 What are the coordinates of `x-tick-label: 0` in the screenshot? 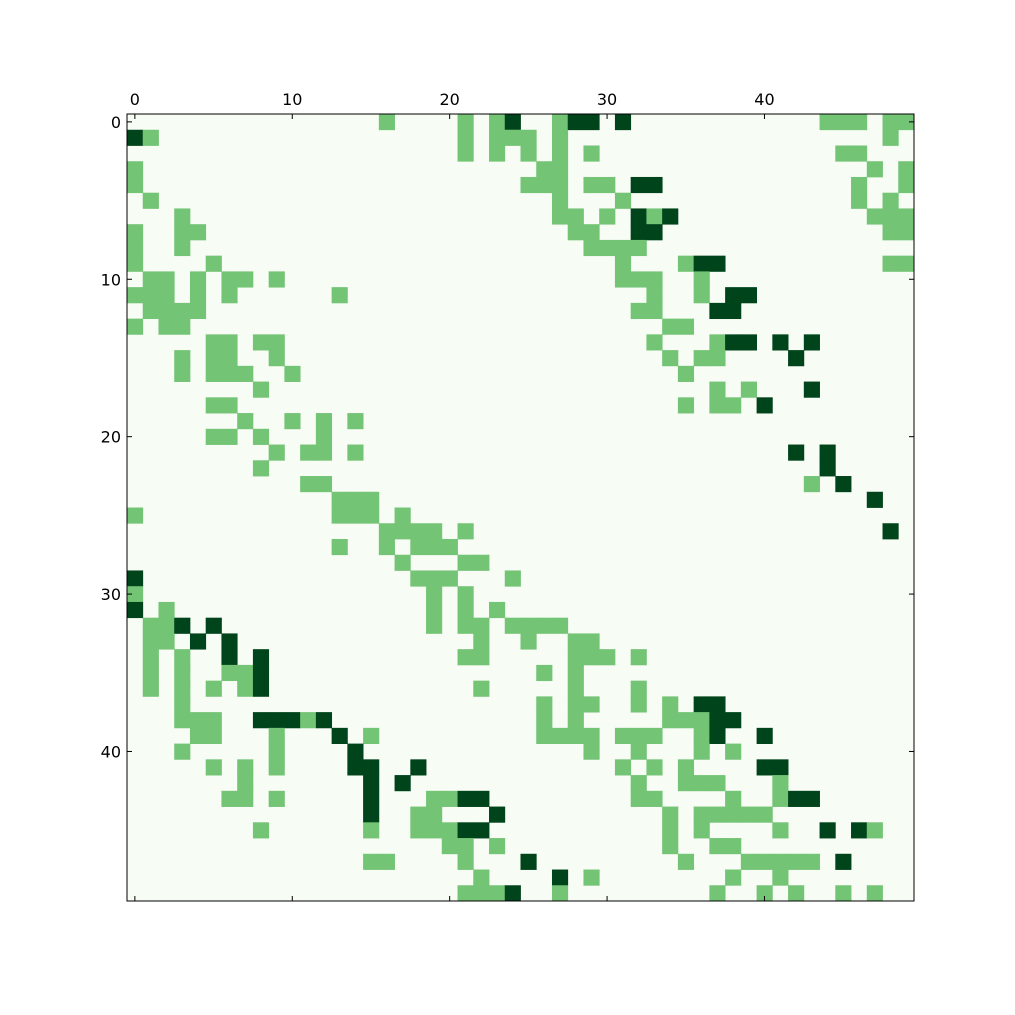 It's located at (135, 99).